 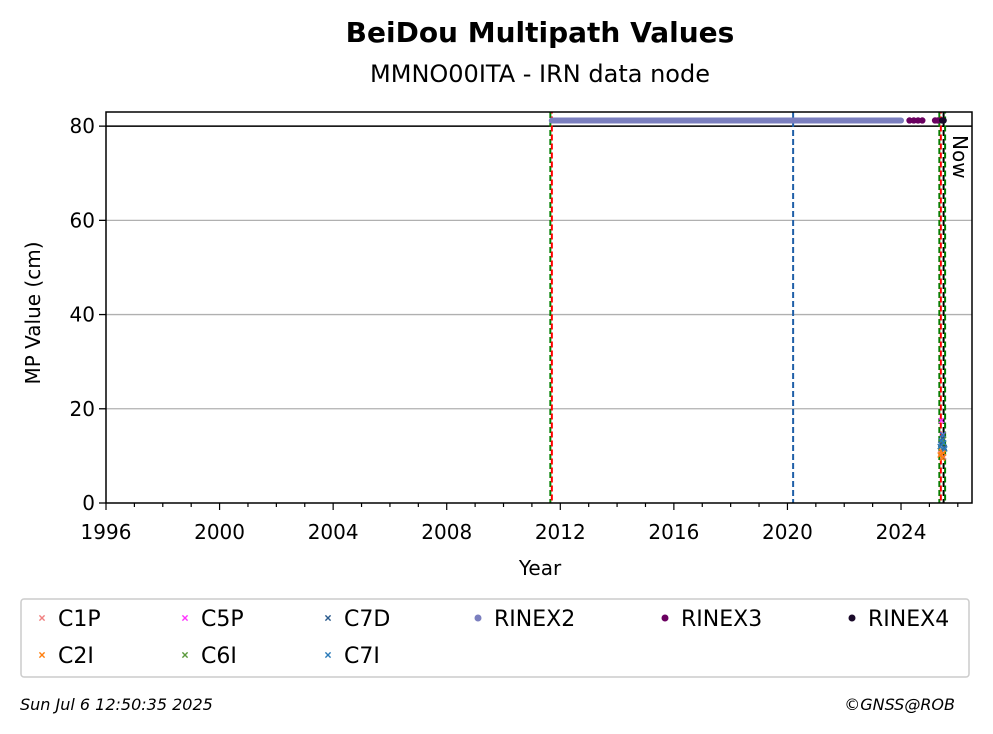 I want to click on x-axis-ticks: 1996 2000 2004 2008 2012 2016 2020 2024, so click(x=520, y=523).